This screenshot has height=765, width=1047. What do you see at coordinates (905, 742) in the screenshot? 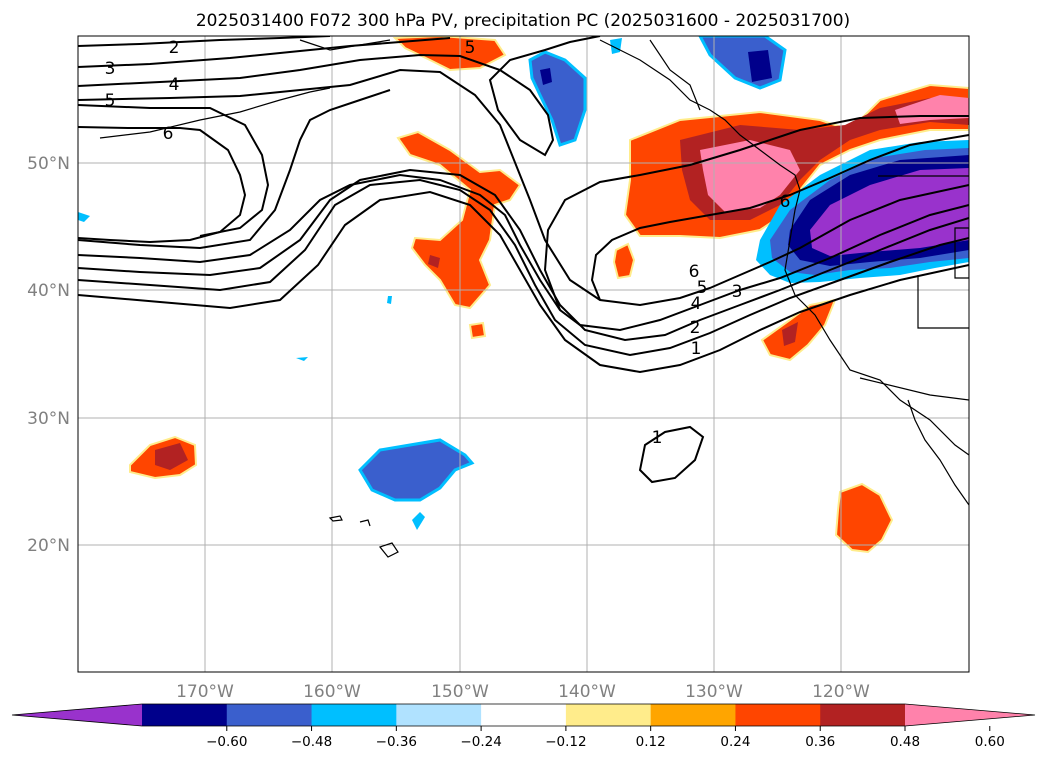
I see `colorbar-tick-label: 0.48` at bounding box center [905, 742].